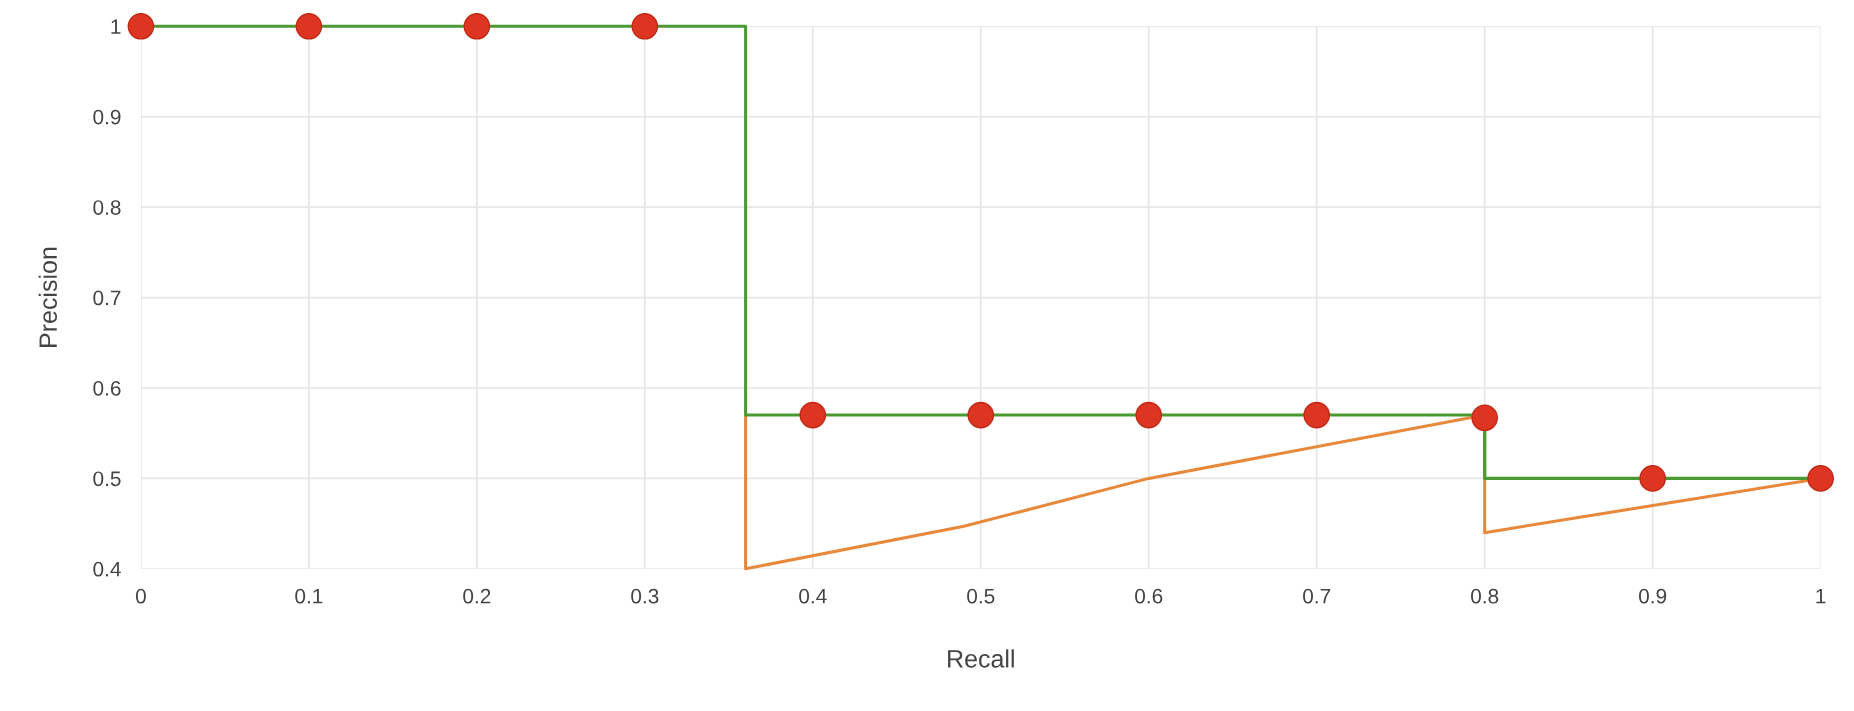 Image resolution: width=1854 pixels, height=711 pixels. I want to click on y-axis-title: Precision, so click(47, 297).